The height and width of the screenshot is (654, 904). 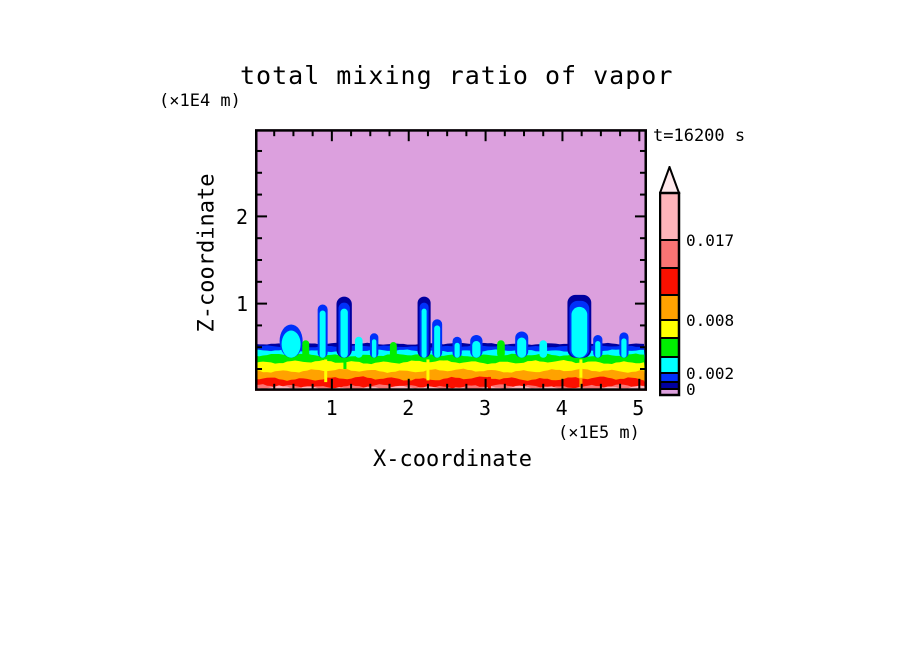 What do you see at coordinates (561, 408) in the screenshot?
I see `x-tick-label: 4` at bounding box center [561, 408].